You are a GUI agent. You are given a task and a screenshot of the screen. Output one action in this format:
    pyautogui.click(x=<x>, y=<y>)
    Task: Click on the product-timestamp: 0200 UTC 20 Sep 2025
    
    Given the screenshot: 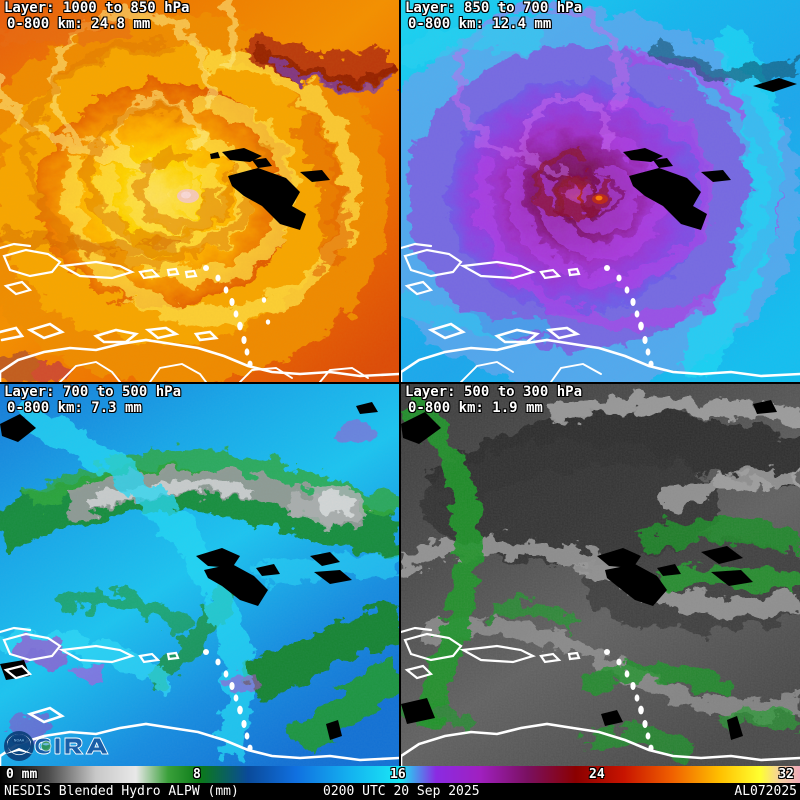 What is the action you would take?
    pyautogui.click(x=401, y=791)
    